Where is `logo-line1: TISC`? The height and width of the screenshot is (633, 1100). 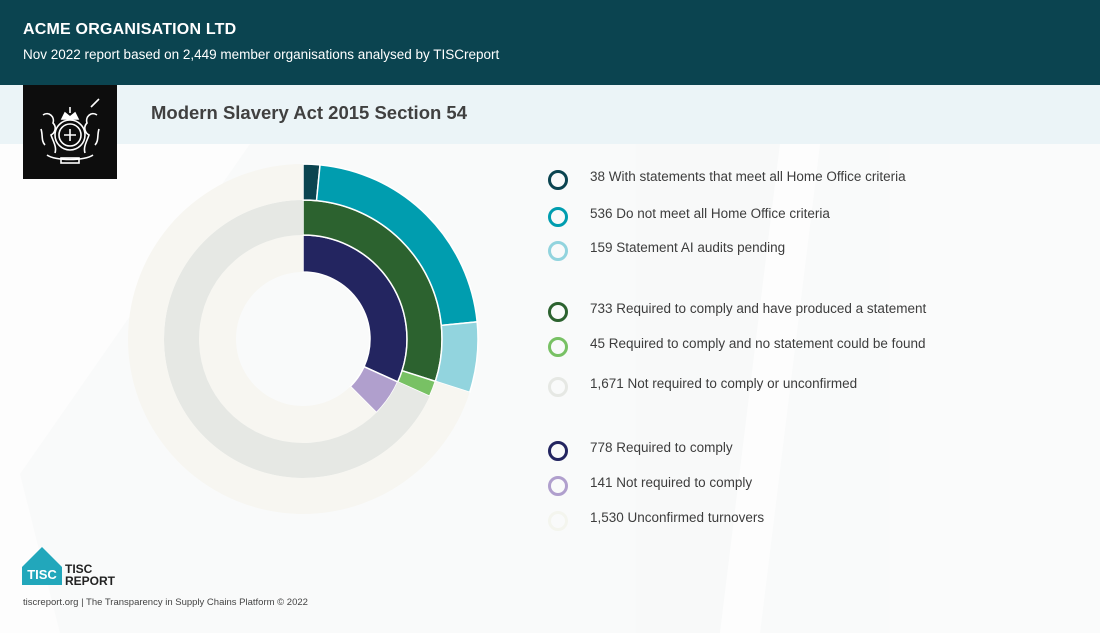 logo-line1: TISC is located at coordinates (79, 569).